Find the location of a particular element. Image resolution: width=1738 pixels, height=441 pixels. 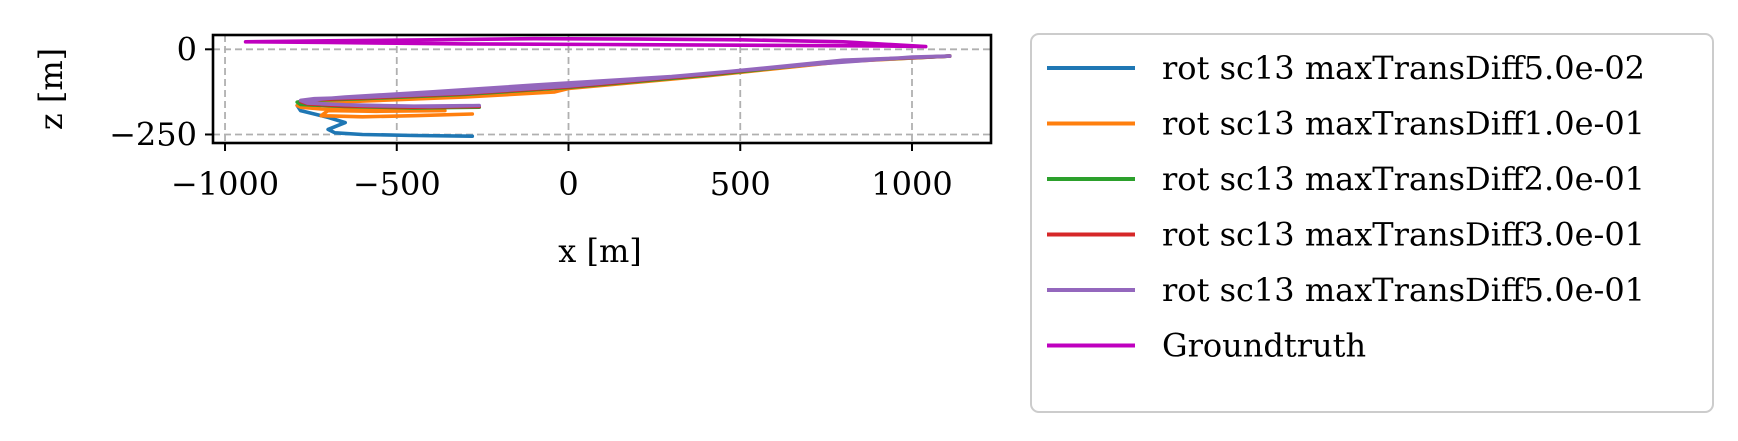

legend-entry: rot sc13 maxTransDiff5.0e-02 is located at coordinates (1346, 68).